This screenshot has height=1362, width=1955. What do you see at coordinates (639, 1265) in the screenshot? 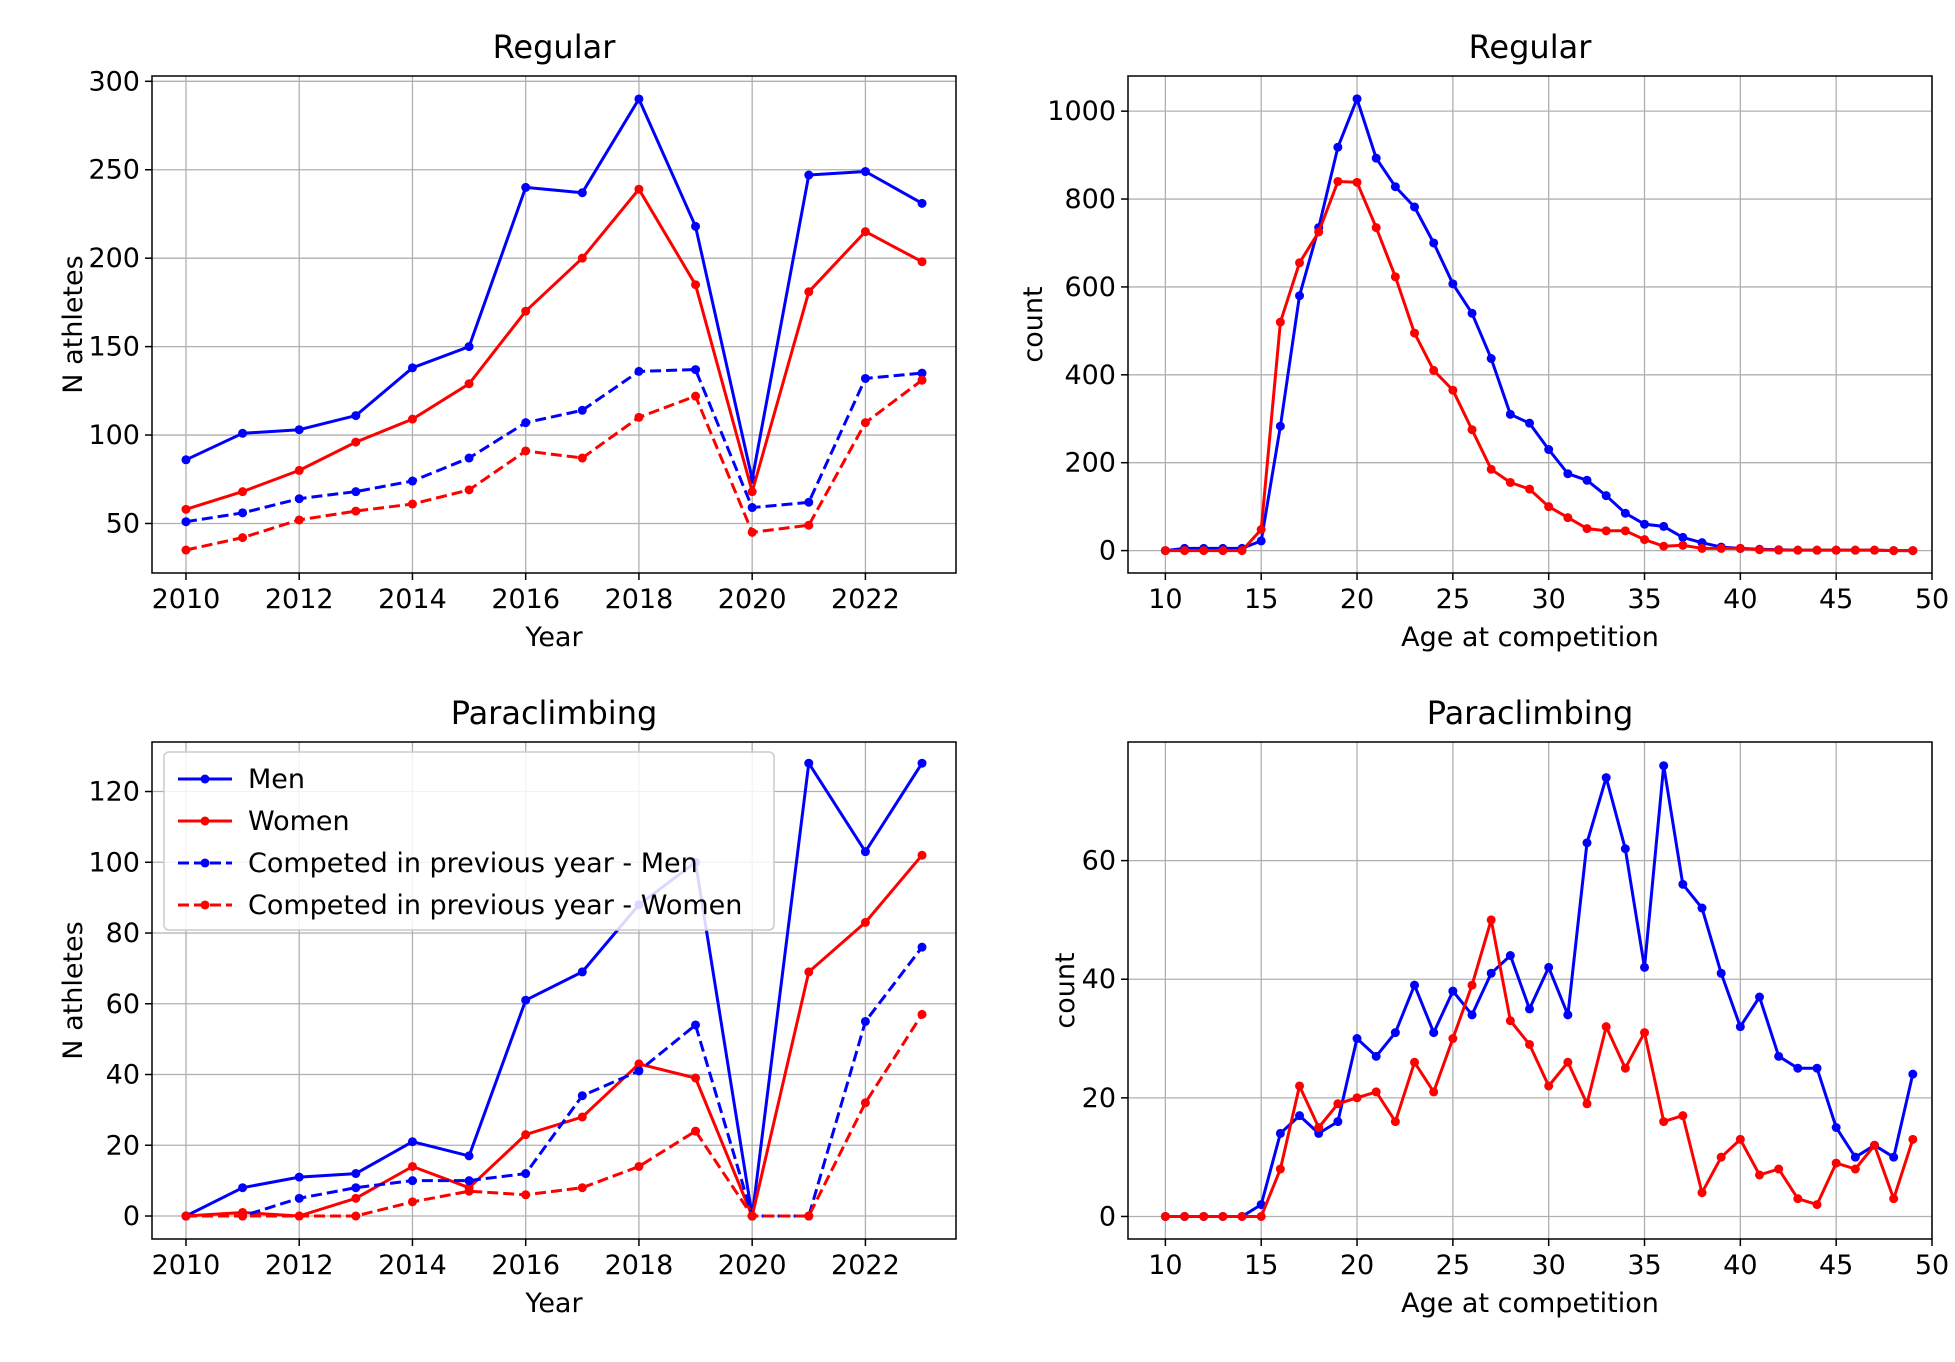
I see `x-tick-label: 2018` at bounding box center [639, 1265].